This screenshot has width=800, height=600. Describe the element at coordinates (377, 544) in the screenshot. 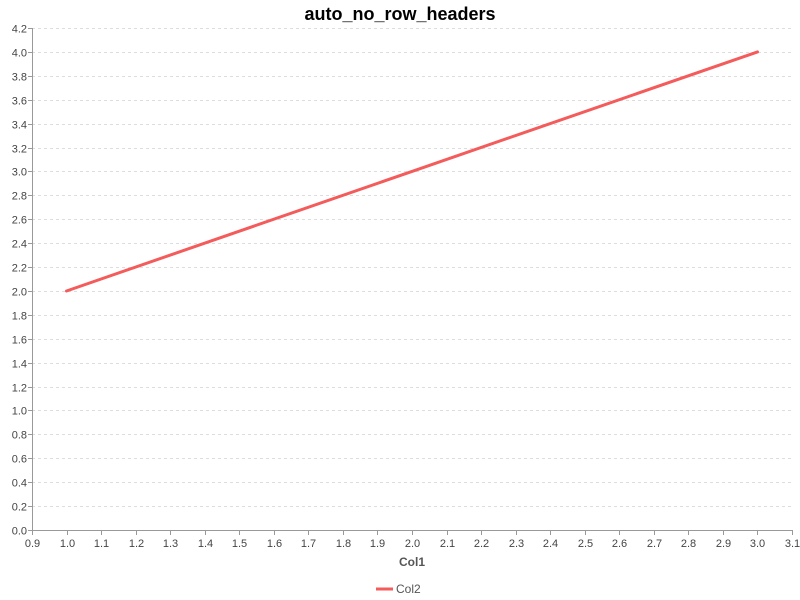

I see `x-tick-label: 1.9` at that location.